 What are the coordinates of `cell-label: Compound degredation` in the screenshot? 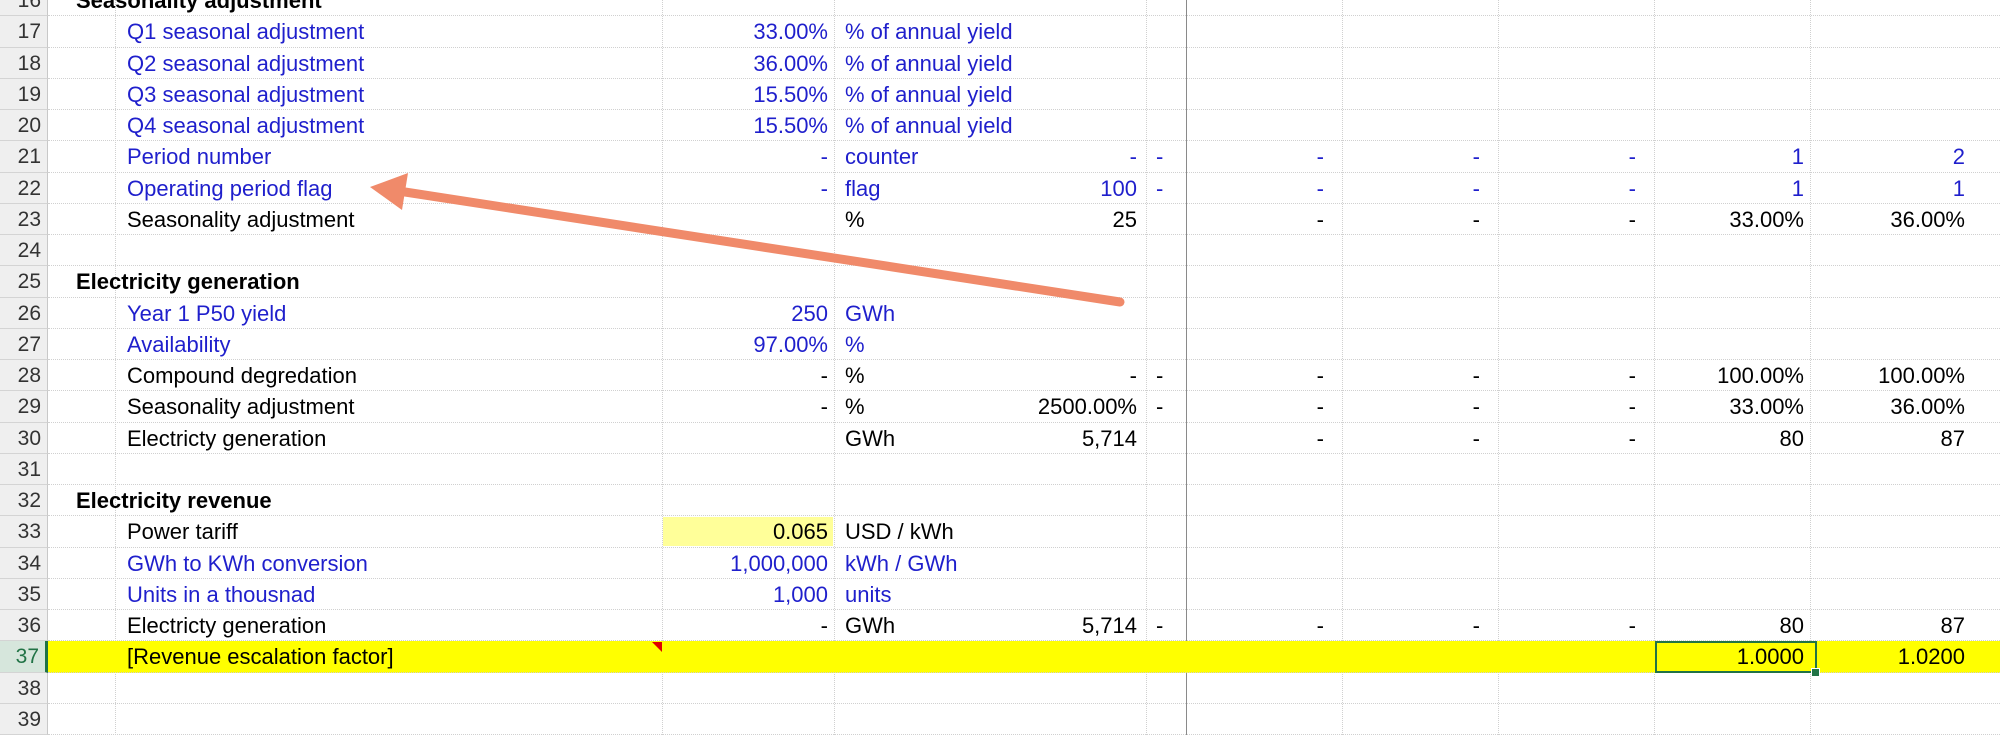 It's located at (242, 375).